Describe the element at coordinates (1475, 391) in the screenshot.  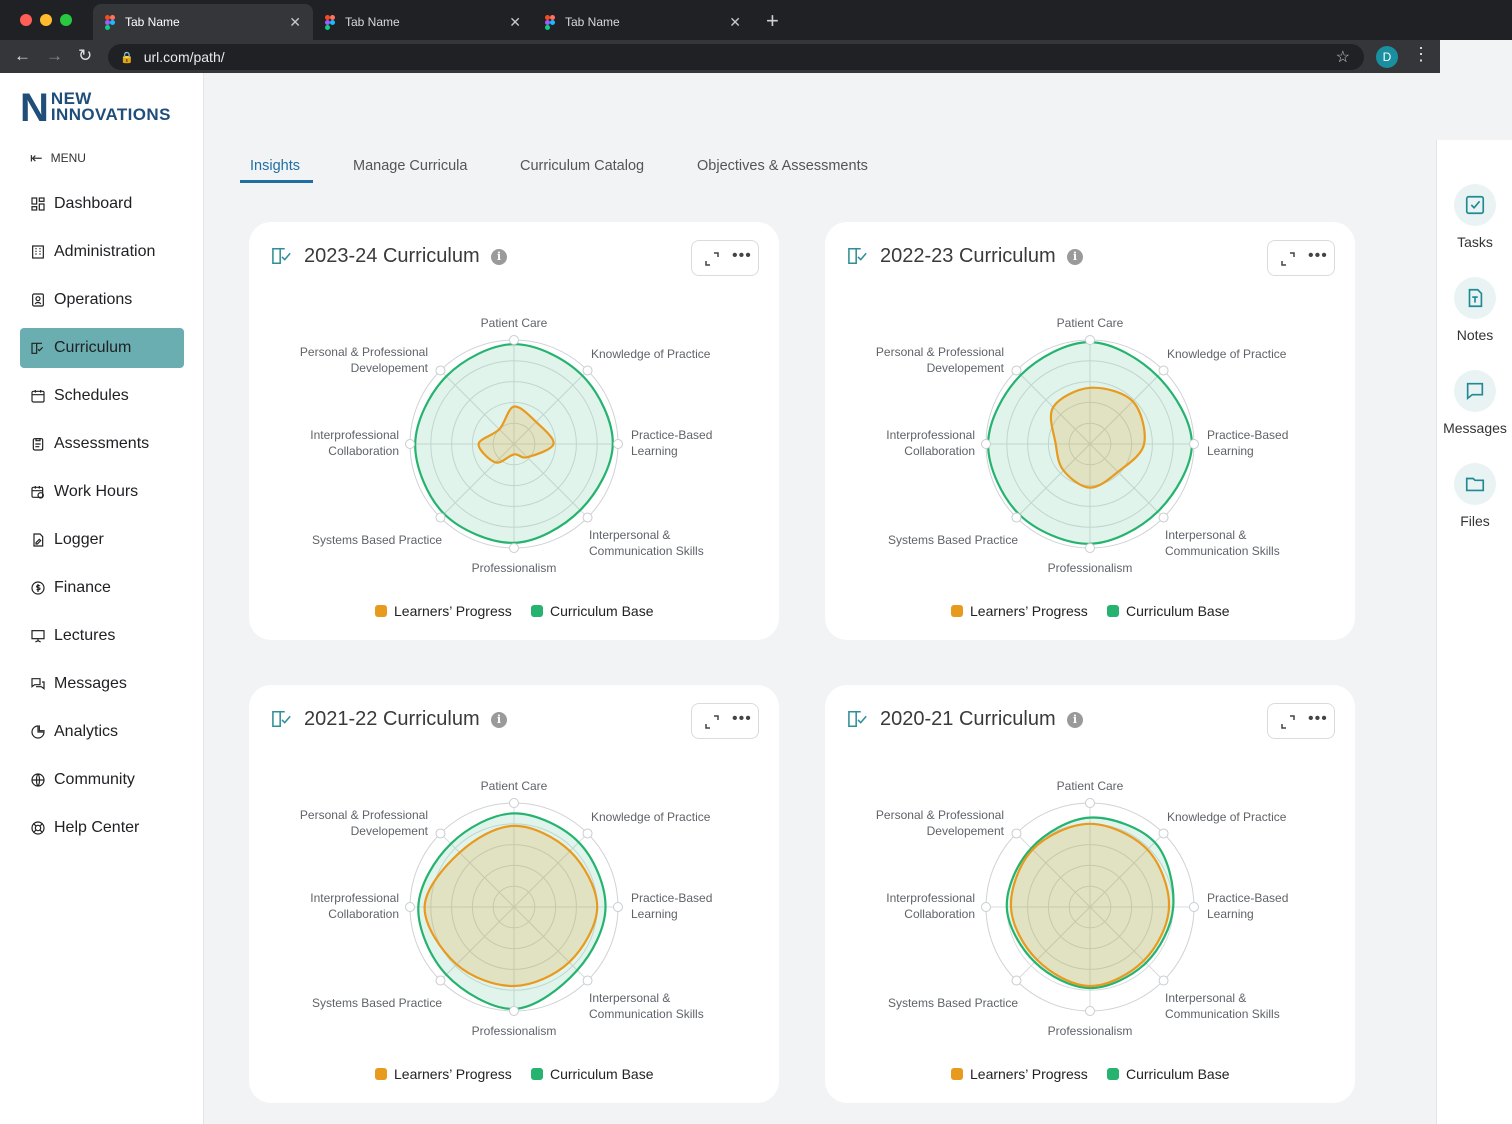
I see `message-icon` at that location.